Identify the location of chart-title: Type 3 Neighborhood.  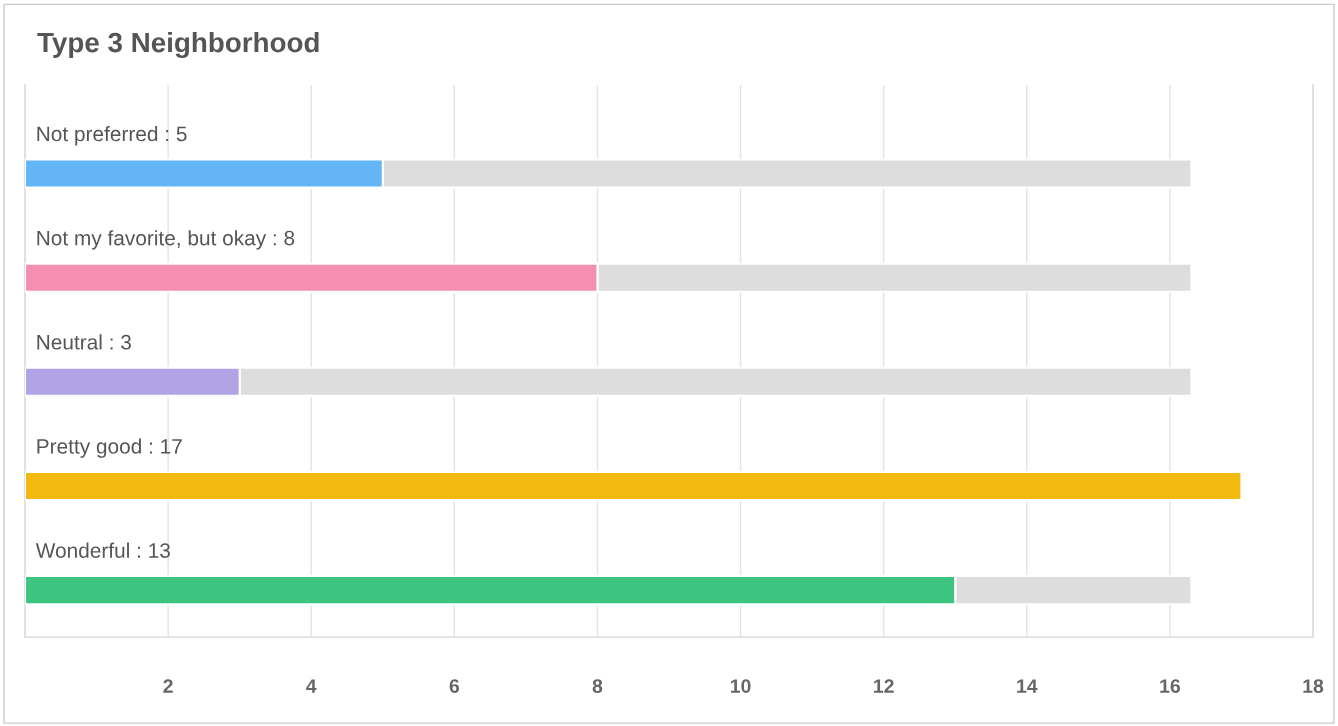
(178, 45).